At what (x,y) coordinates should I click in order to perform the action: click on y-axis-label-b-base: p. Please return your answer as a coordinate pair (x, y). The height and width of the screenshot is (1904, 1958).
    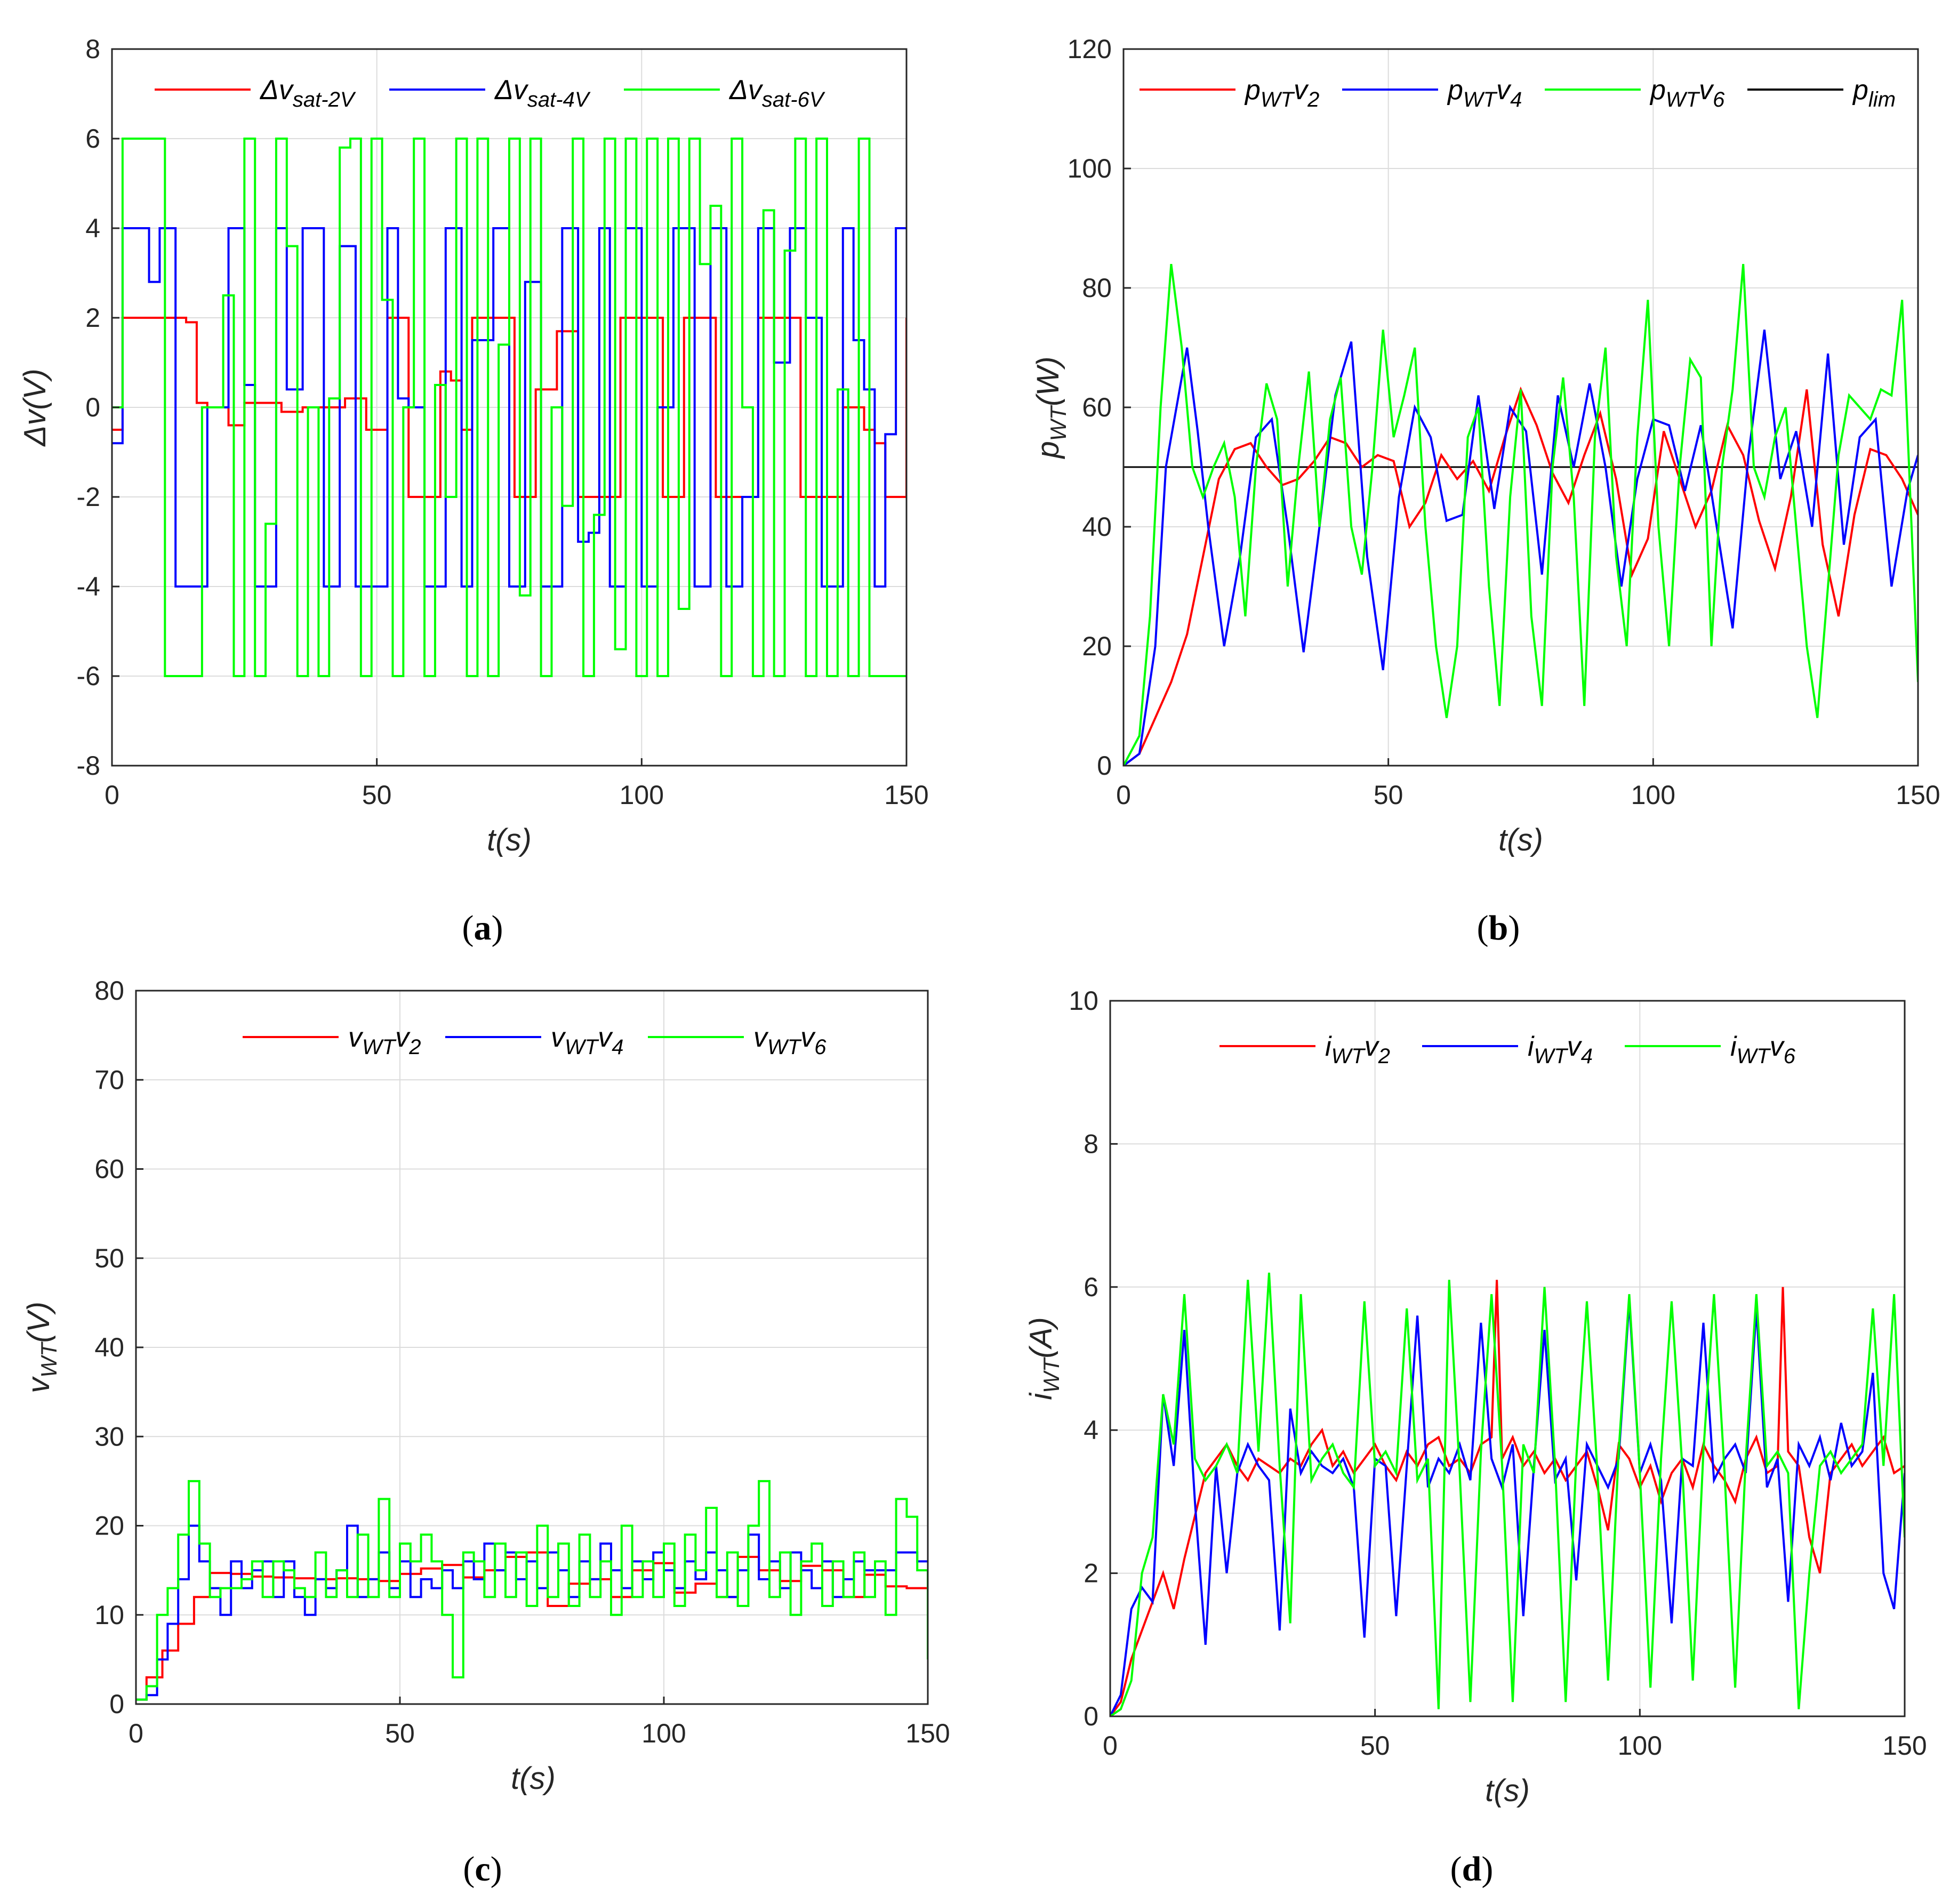
    Looking at the image, I should click on (1048, 450).